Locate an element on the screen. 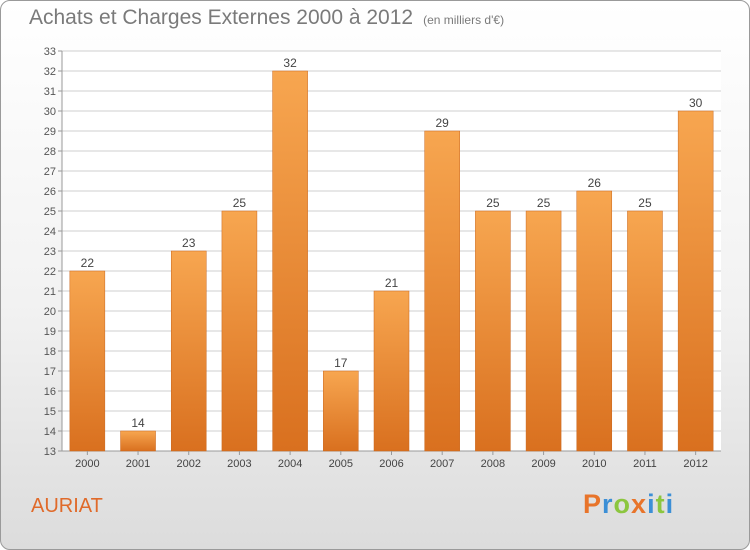 Image resolution: width=750 pixels, height=550 pixels. x-tick-label: 2001 is located at coordinates (138, 464).